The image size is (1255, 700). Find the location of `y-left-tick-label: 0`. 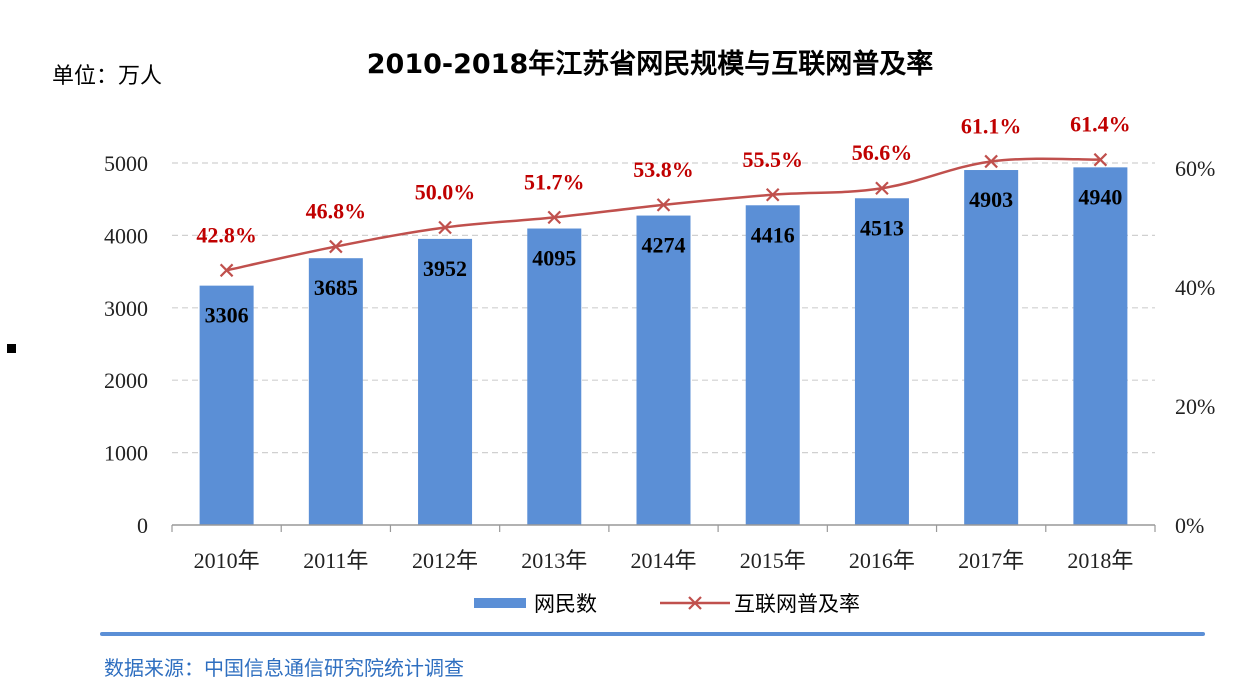

y-left-tick-label: 0 is located at coordinates (142, 525).